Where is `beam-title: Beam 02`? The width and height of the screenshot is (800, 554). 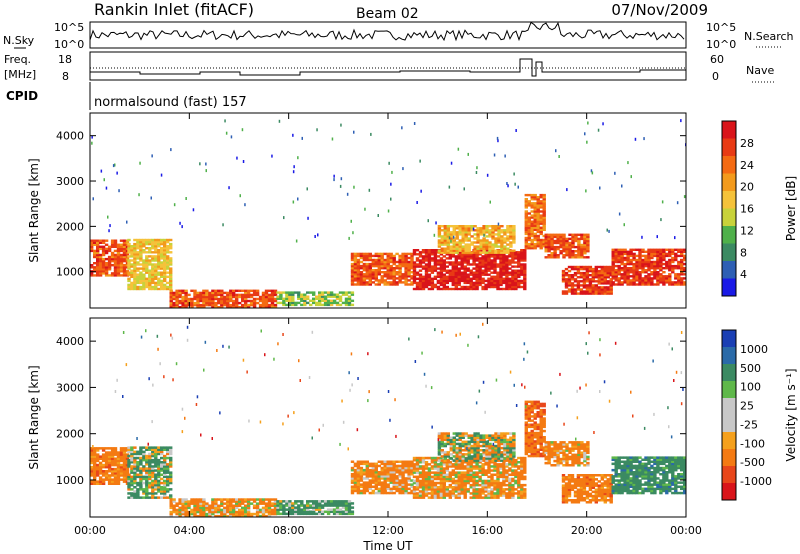 beam-title: Beam 02 is located at coordinates (387, 14).